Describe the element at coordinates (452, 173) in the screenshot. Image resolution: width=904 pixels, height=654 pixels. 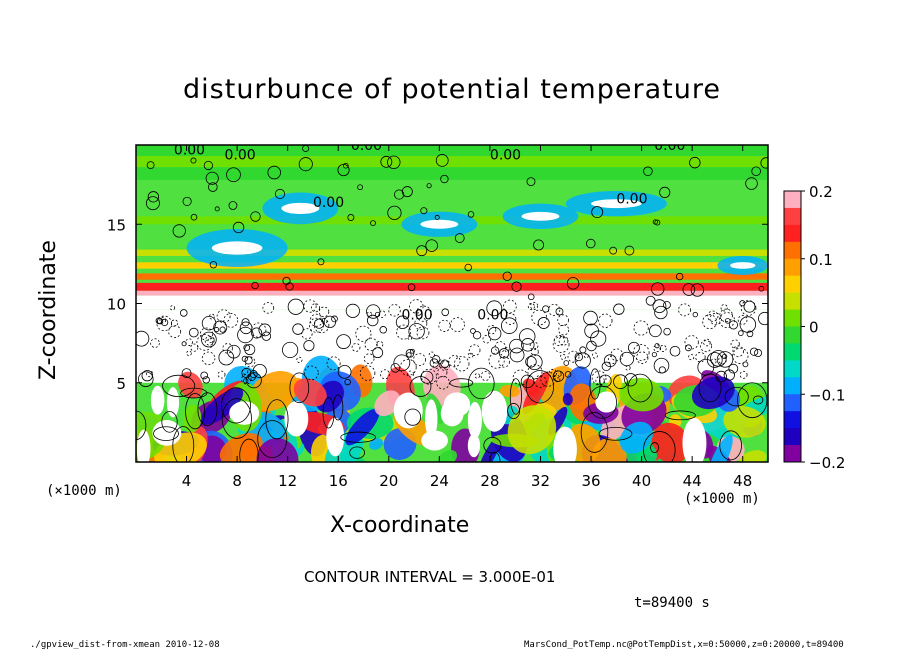
I see `field-band` at that location.